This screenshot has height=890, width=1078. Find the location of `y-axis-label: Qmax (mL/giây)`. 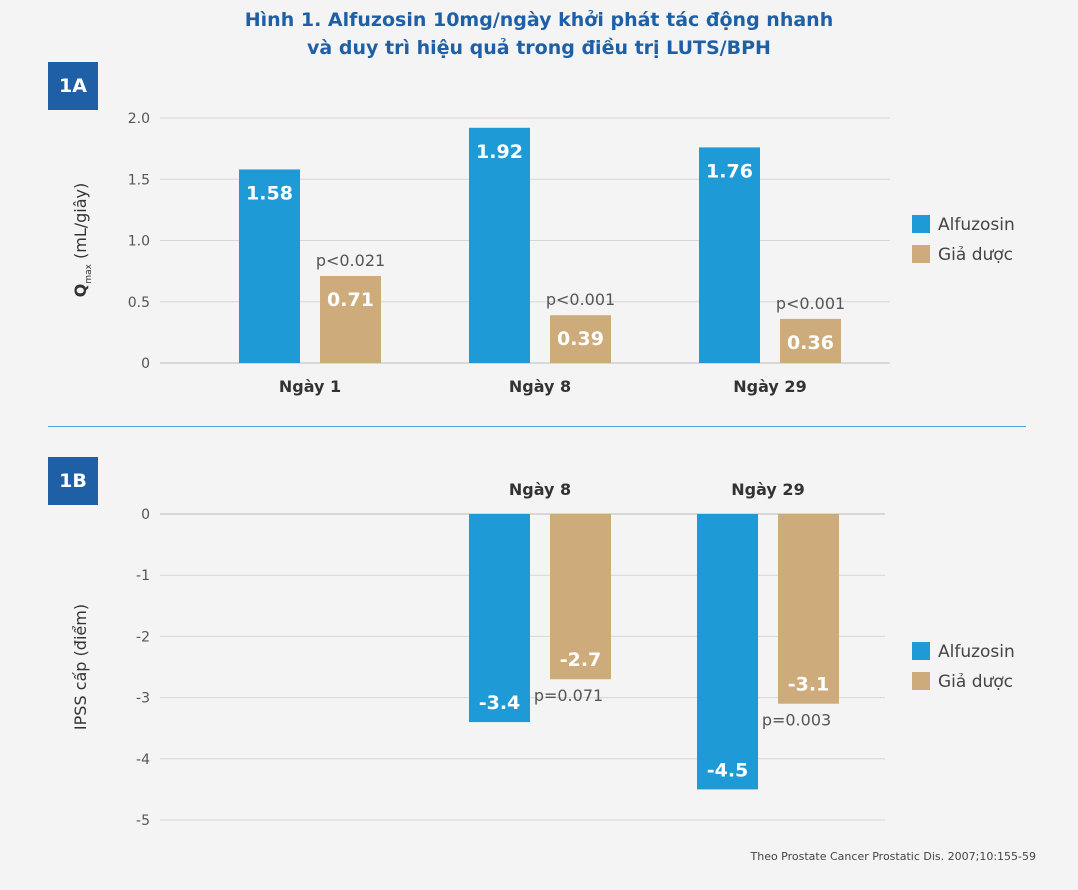

y-axis-label: Qmax (mL/giây) is located at coordinates (82, 240).